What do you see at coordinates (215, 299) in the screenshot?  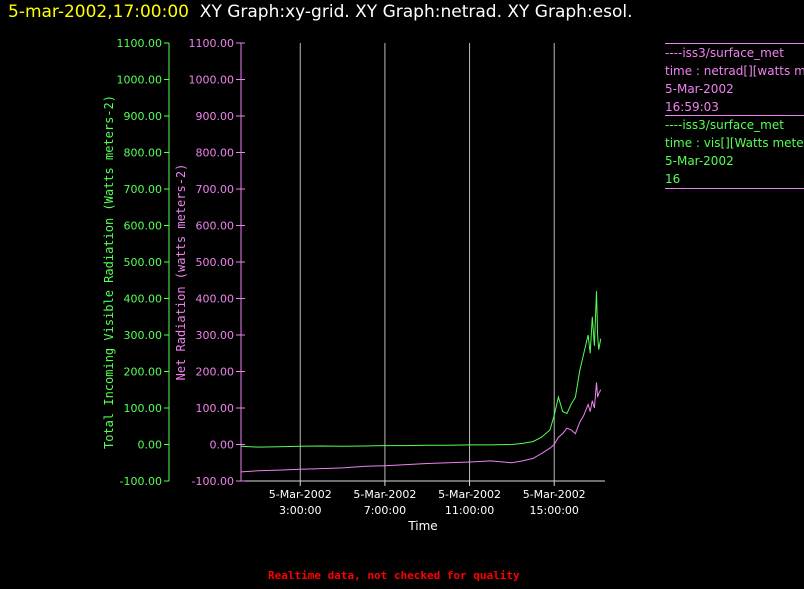 I see `y-tick-label-1-5: 400.00` at bounding box center [215, 299].